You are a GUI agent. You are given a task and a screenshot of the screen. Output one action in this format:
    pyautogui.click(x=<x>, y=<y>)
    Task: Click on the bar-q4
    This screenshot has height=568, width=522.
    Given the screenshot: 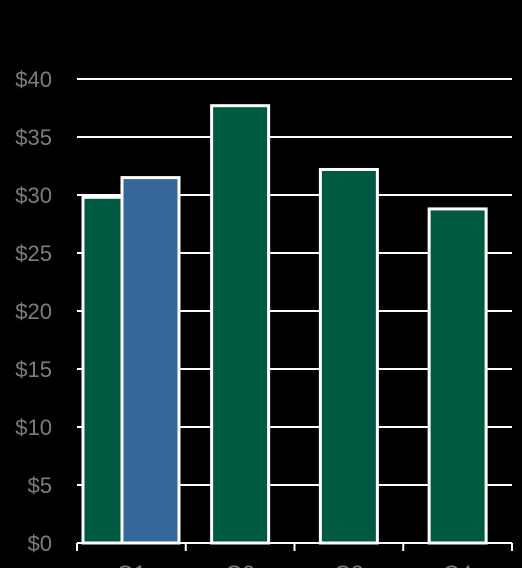 What is the action you would take?
    pyautogui.click(x=457, y=376)
    